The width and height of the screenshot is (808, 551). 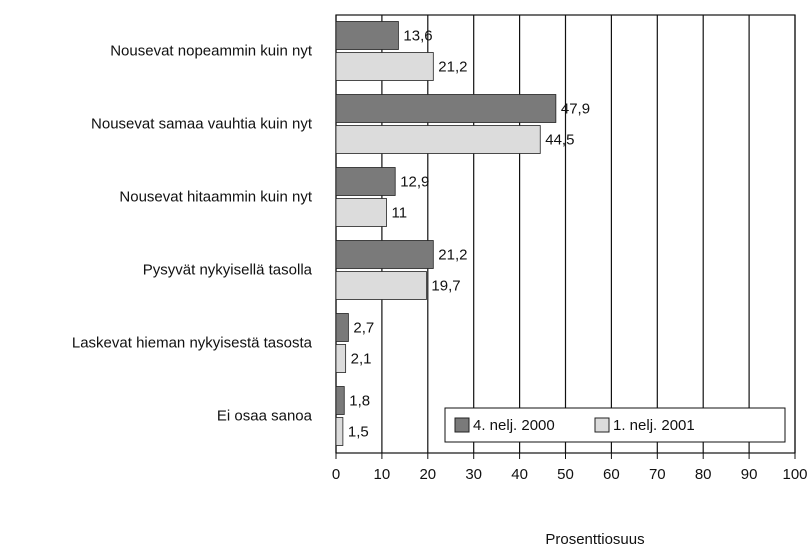 I want to click on value-label: 2,7, so click(x=363, y=327).